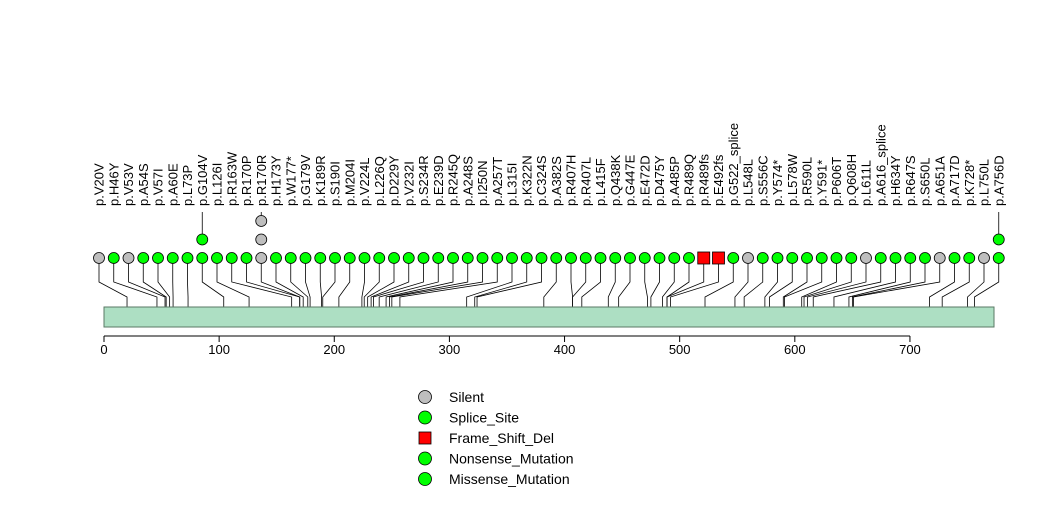 The width and height of the screenshot is (1047, 524). I want to click on mutation-label: p.Q438K, so click(615, 180).